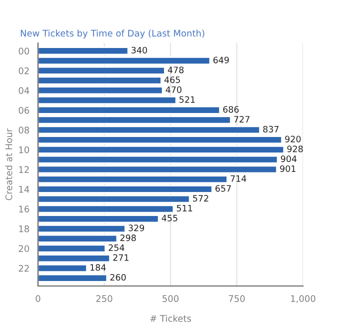  Describe the element at coordinates (112, 34) in the screenshot. I see `chart-title: New Tickets by Time of Day (Last Month)` at that location.